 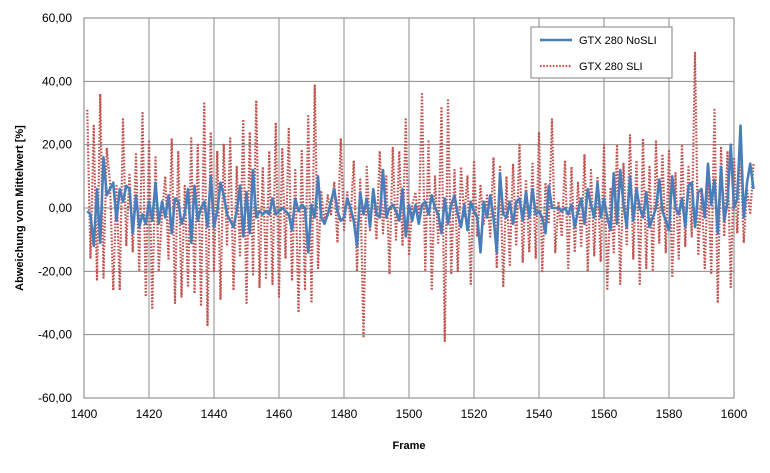 What do you see at coordinates (474, 414) in the screenshot?
I see `x-tick-label: 1520` at bounding box center [474, 414].